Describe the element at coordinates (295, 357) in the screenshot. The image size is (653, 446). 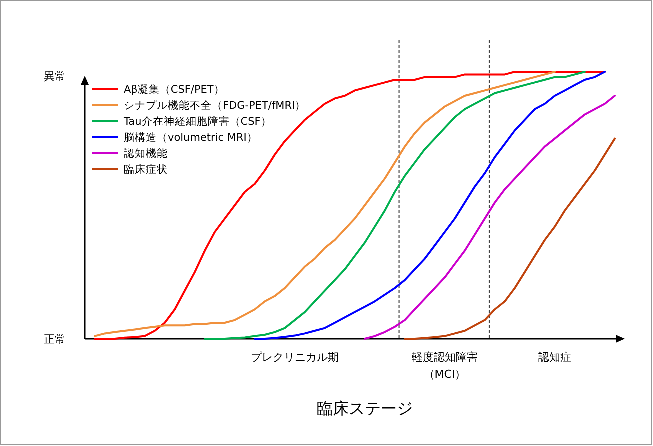
I see `x-tick-label: プレクリニカル期` at that location.